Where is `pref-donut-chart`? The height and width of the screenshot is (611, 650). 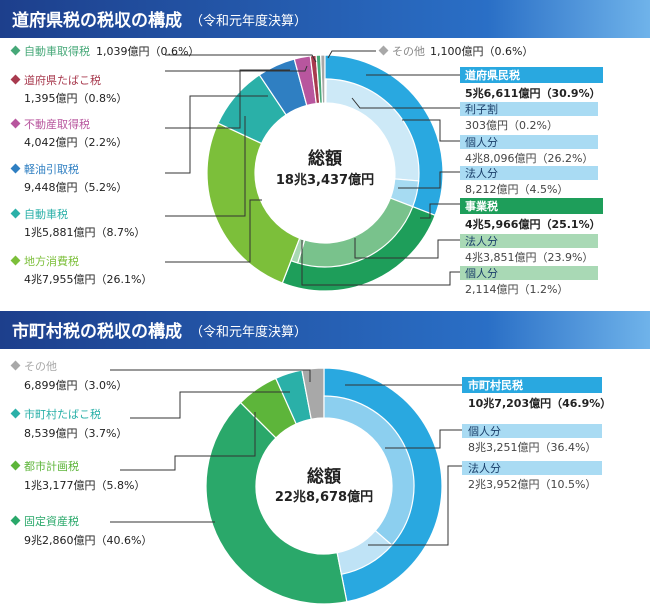
pref-donut-chart is located at coordinates (325, 173).